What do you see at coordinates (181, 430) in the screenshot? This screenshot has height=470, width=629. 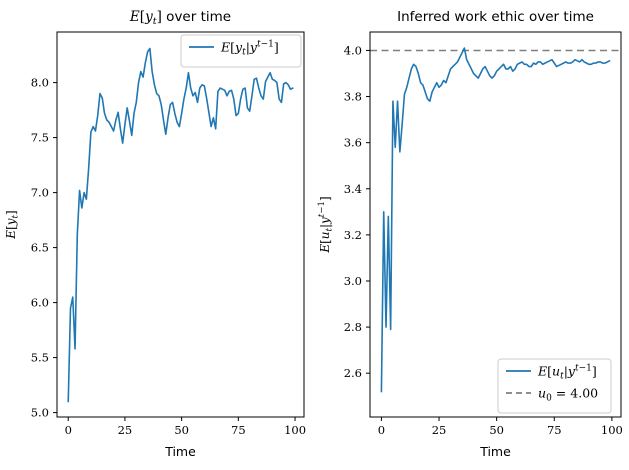 I see `expected-output-plot-x-tick-label: 50` at bounding box center [181, 430].